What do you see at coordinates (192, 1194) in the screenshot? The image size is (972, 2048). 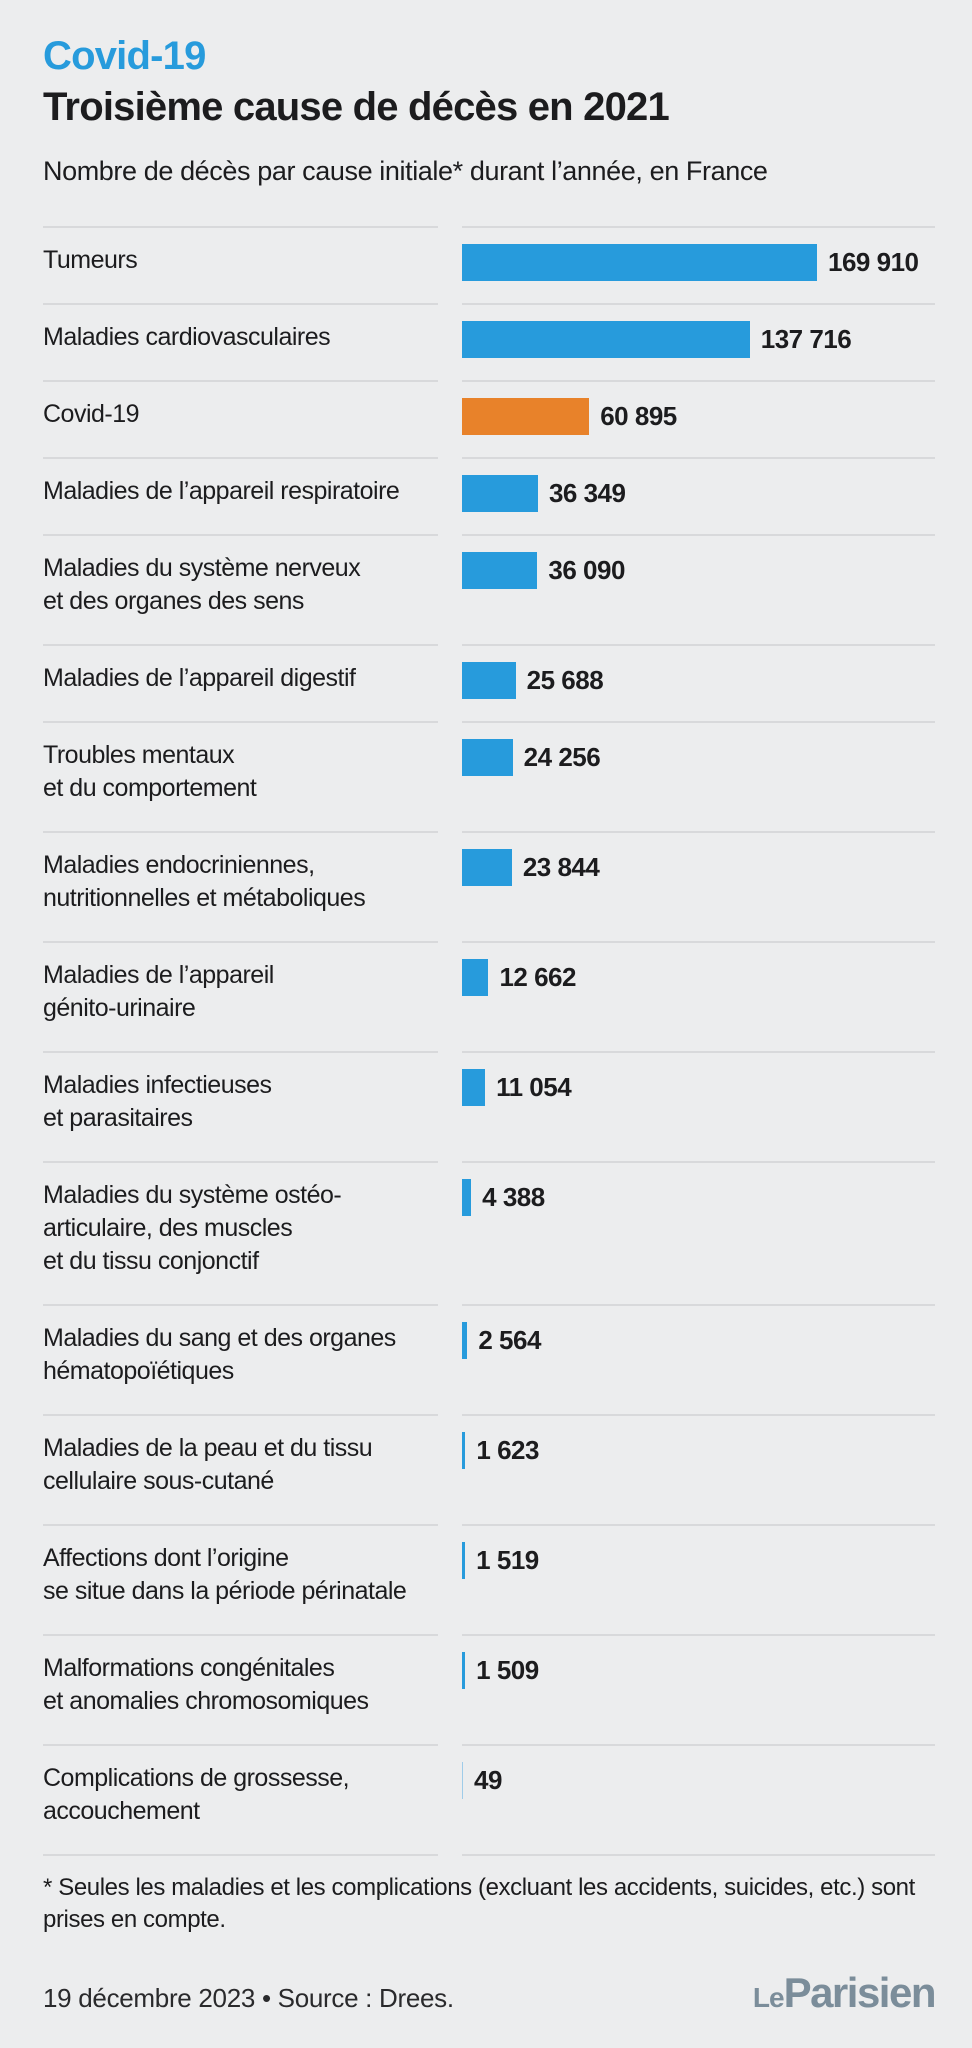 I see `row-label-line: Maladies du système ostéo-` at bounding box center [192, 1194].